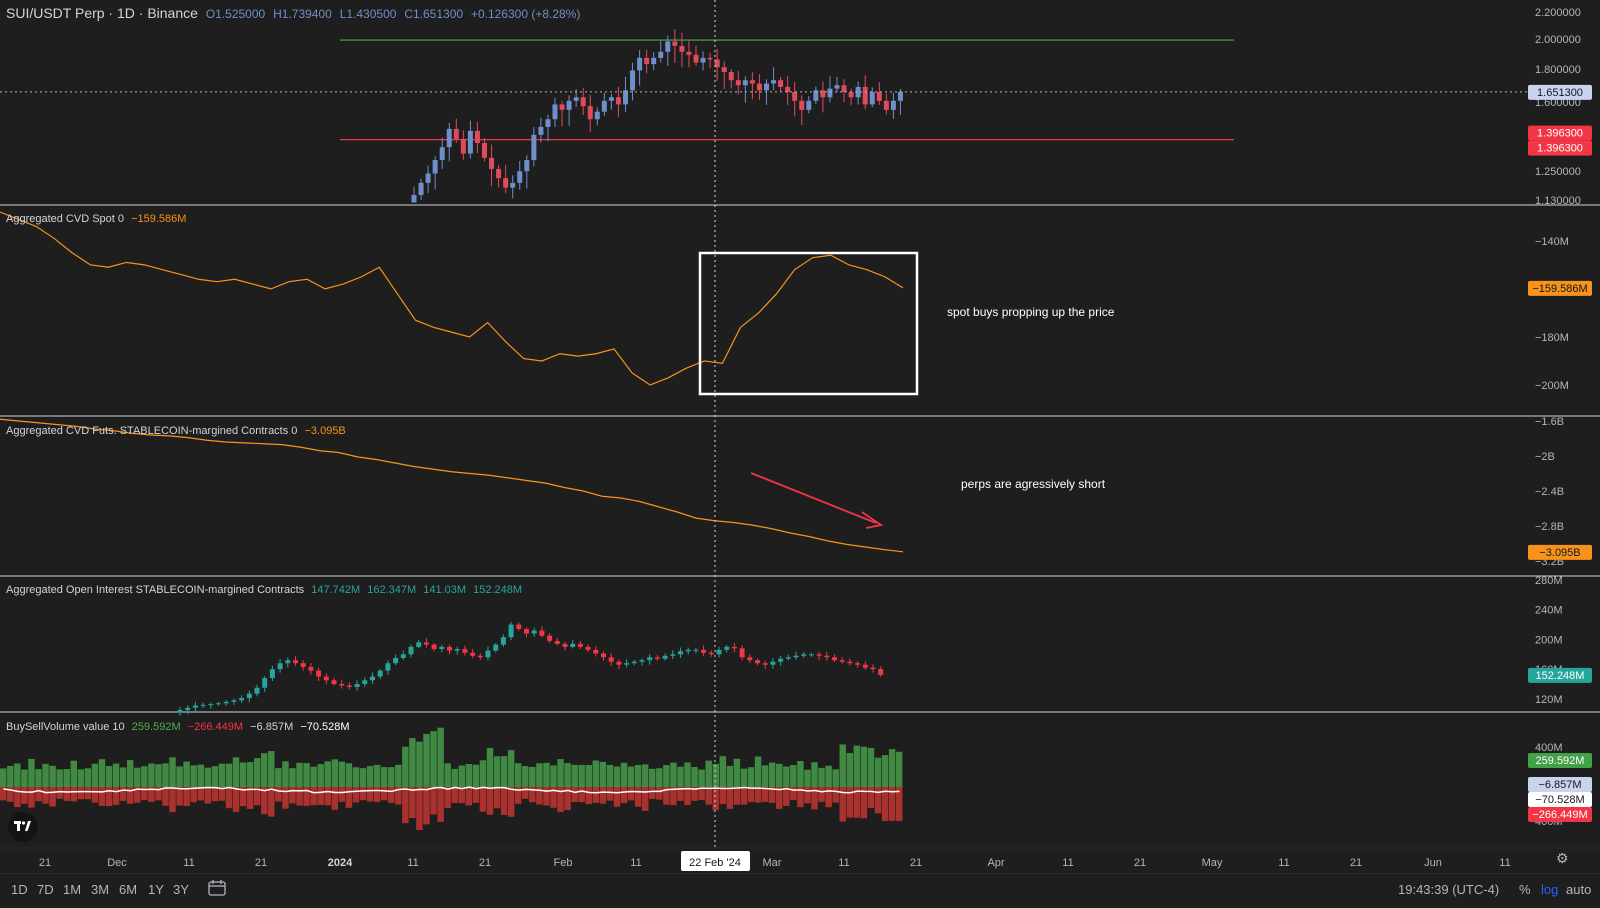 The width and height of the screenshot is (1600, 908). Describe the element at coordinates (1559, 785) in the screenshot. I see `bsv-tag-delta-text: −6.857M` at that location.